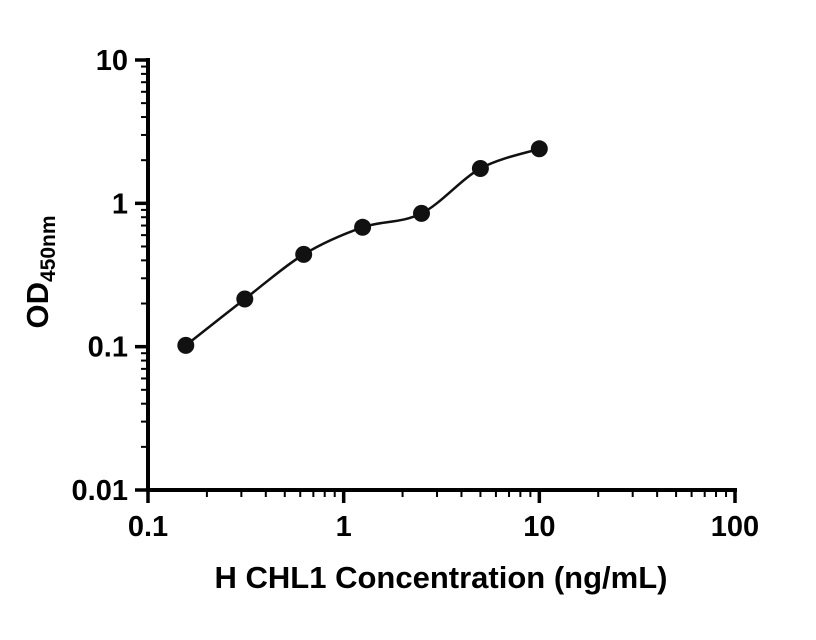  What do you see at coordinates (100, 491) in the screenshot?
I see `y-axis-tick-label: 0.01` at bounding box center [100, 491].